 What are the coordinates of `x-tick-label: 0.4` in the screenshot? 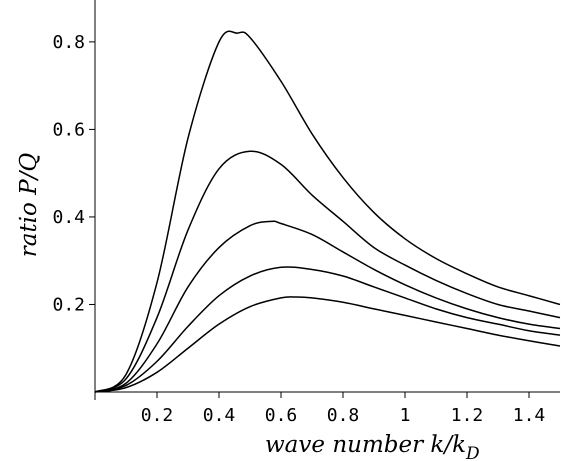 It's located at (219, 415).